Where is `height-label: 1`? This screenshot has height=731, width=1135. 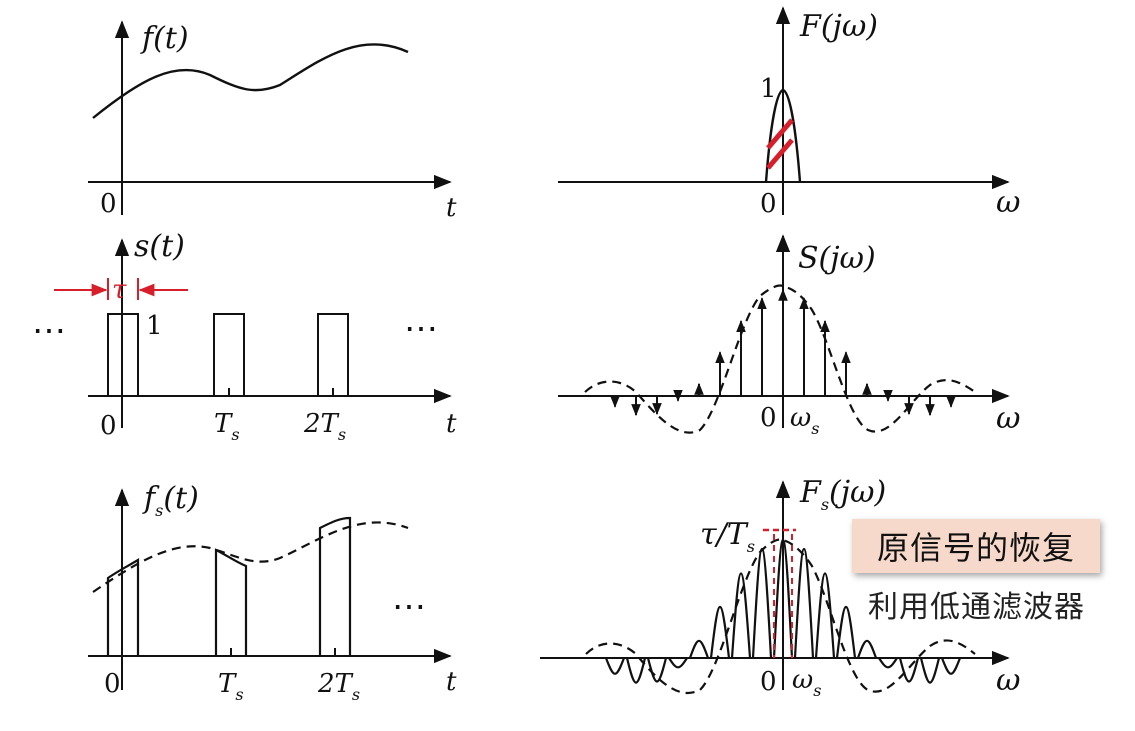 height-label: 1 is located at coordinates (154, 326).